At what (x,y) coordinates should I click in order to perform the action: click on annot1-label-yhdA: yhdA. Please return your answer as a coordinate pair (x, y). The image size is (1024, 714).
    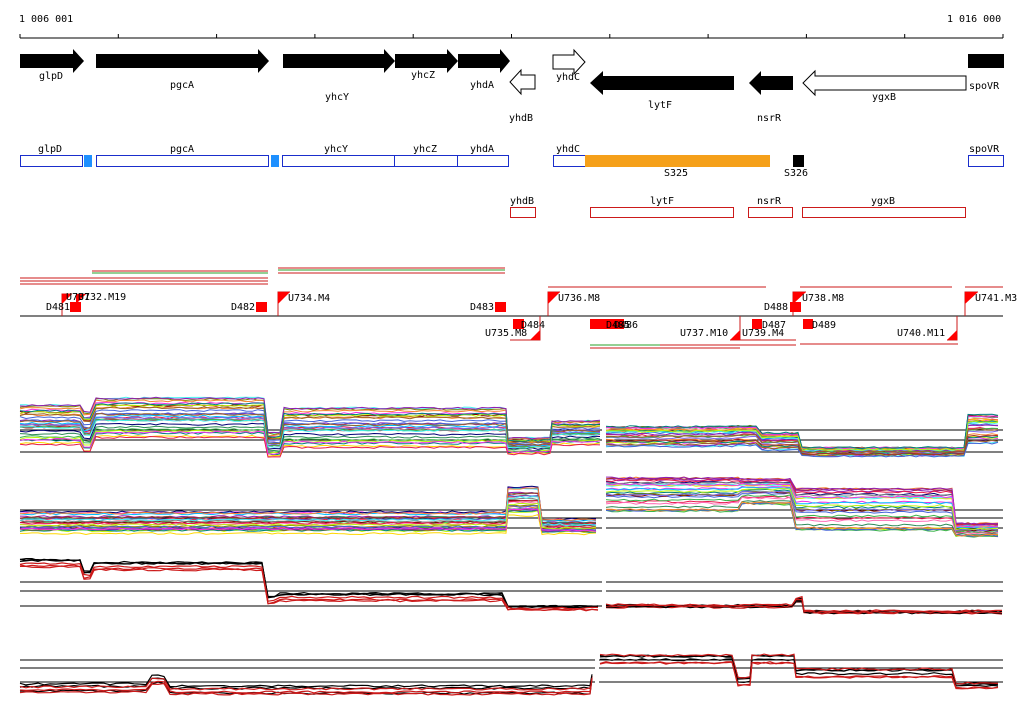
    Looking at the image, I should click on (482, 149).